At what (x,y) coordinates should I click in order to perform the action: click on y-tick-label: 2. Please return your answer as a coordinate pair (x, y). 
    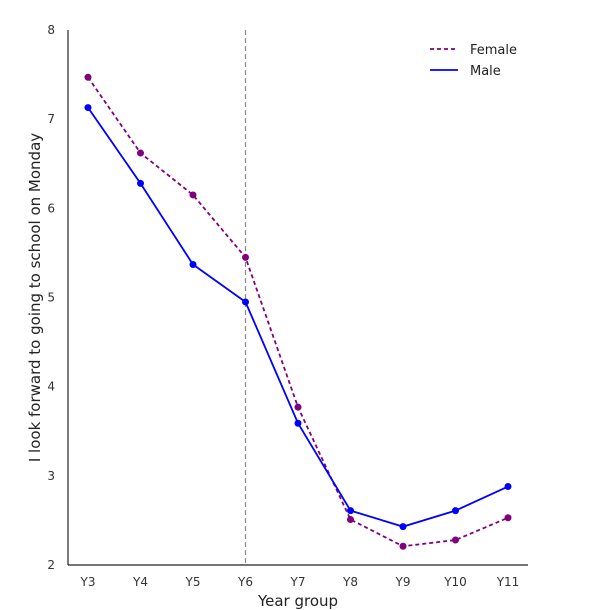
    Looking at the image, I should click on (51, 565).